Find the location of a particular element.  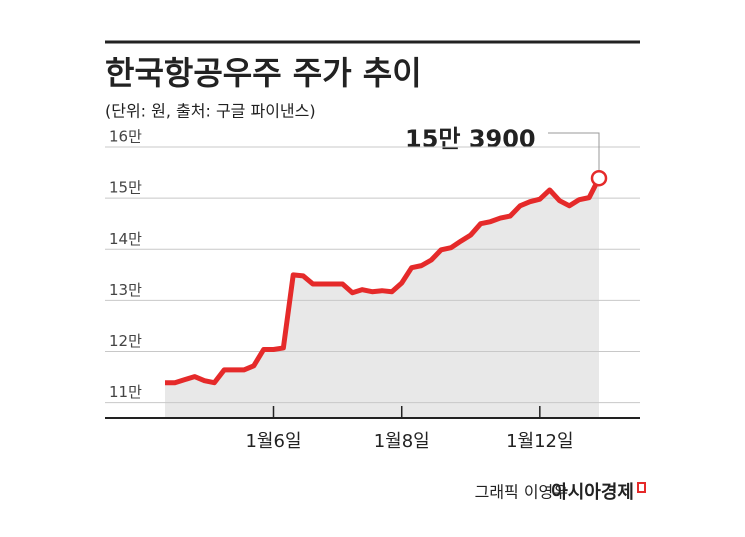

y-tick-label: 12만 is located at coordinates (125, 341).